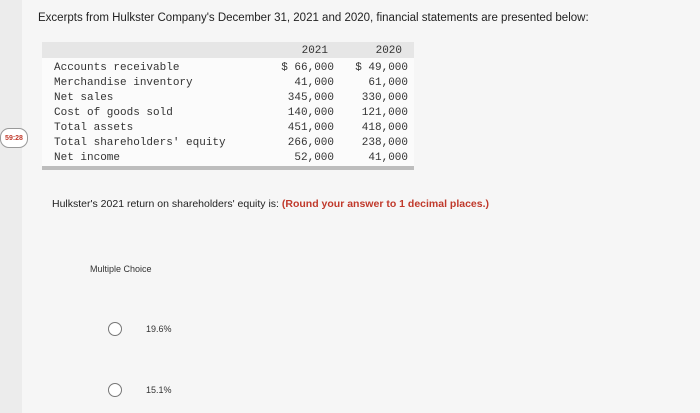 The width and height of the screenshot is (700, 413). Describe the element at coordinates (388, 51) in the screenshot. I see `year-header-2020: 2020` at that location.